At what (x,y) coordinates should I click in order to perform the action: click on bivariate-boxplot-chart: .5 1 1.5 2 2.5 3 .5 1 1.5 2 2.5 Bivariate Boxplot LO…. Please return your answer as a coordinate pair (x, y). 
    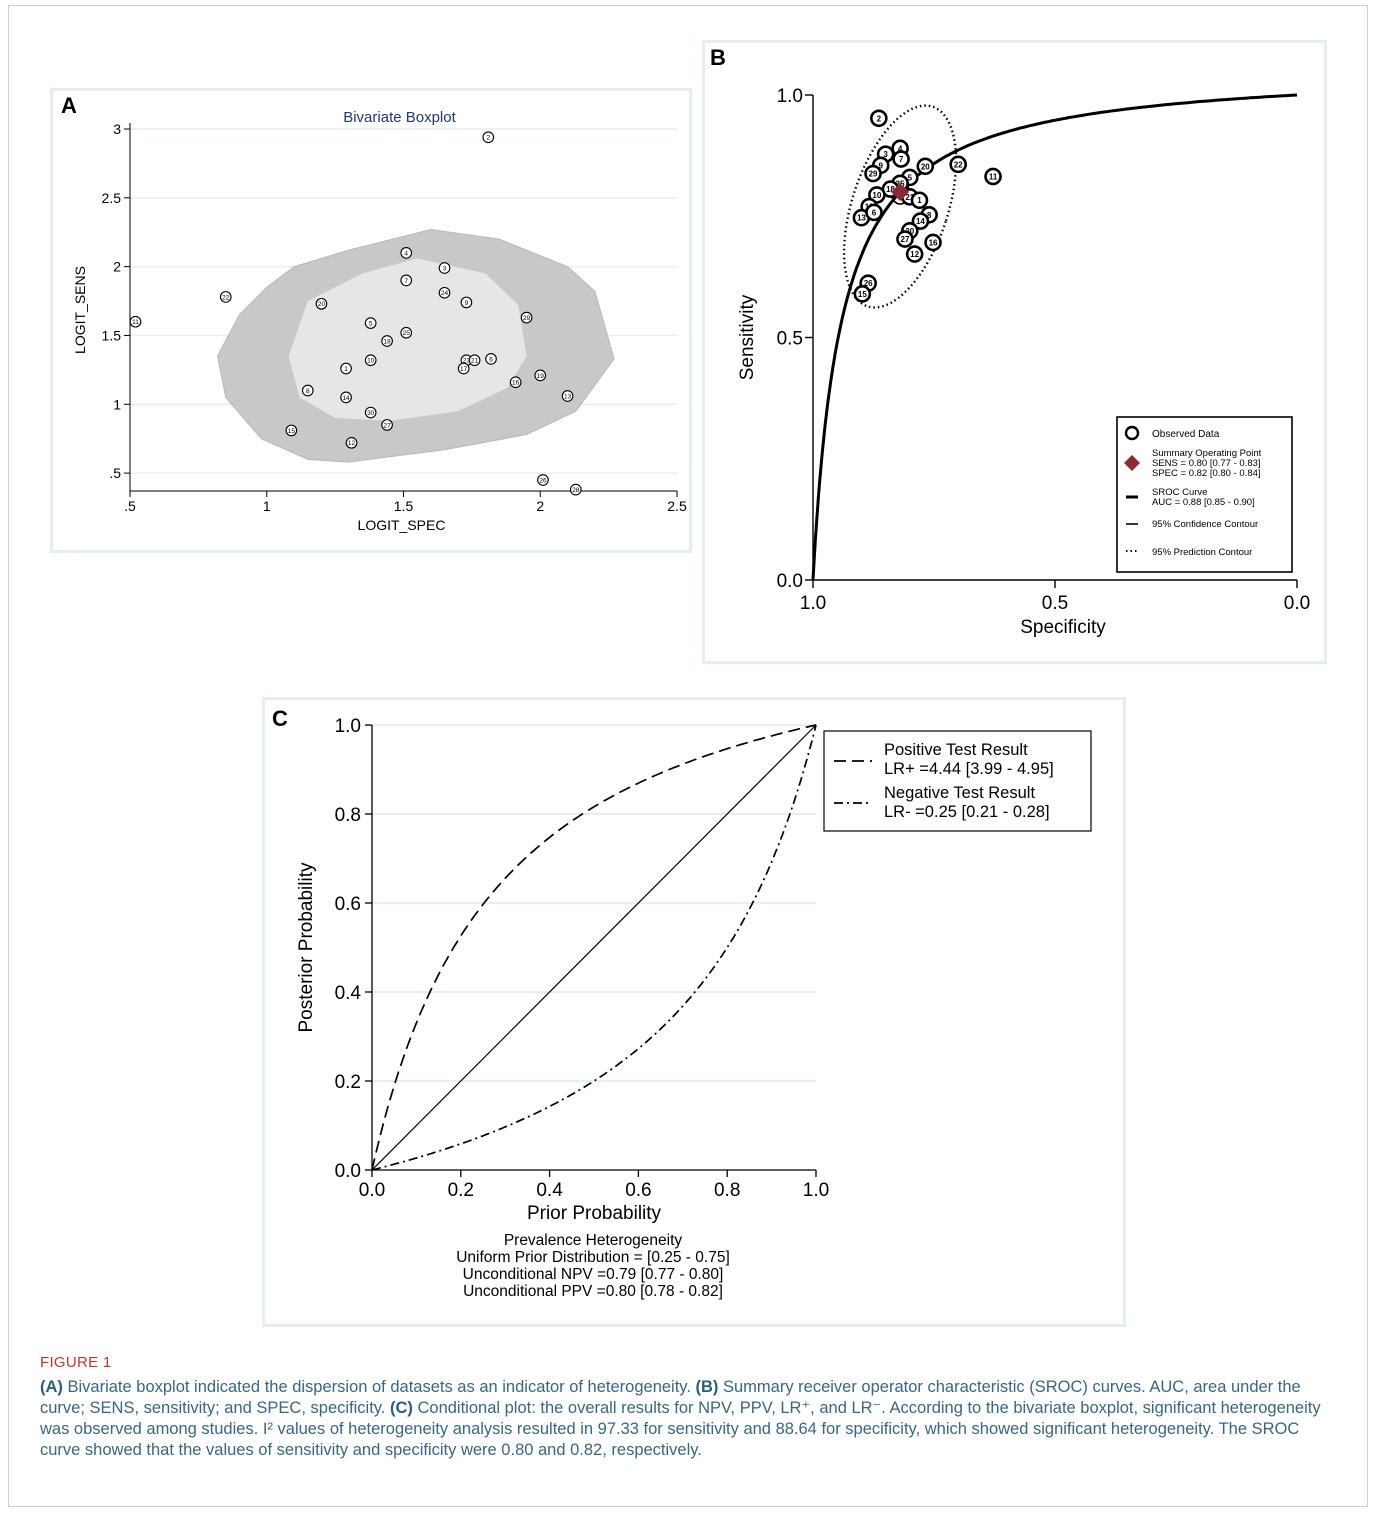
    Looking at the image, I should click on (379, 321).